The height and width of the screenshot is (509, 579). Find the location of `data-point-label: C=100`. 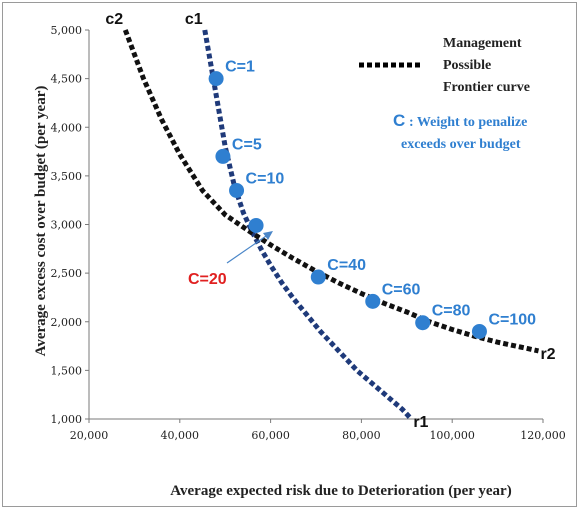

data-point-label: C=100 is located at coordinates (512, 319).